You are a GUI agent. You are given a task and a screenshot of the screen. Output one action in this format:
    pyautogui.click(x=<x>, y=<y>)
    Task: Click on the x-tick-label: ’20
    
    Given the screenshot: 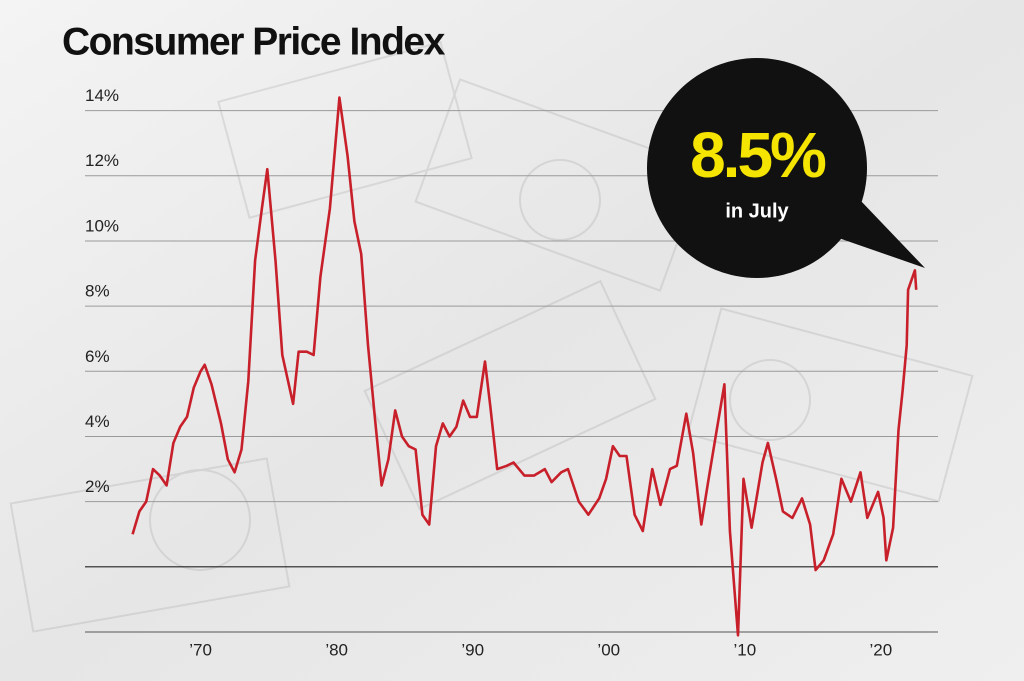 What is the action you would take?
    pyautogui.click(x=881, y=649)
    